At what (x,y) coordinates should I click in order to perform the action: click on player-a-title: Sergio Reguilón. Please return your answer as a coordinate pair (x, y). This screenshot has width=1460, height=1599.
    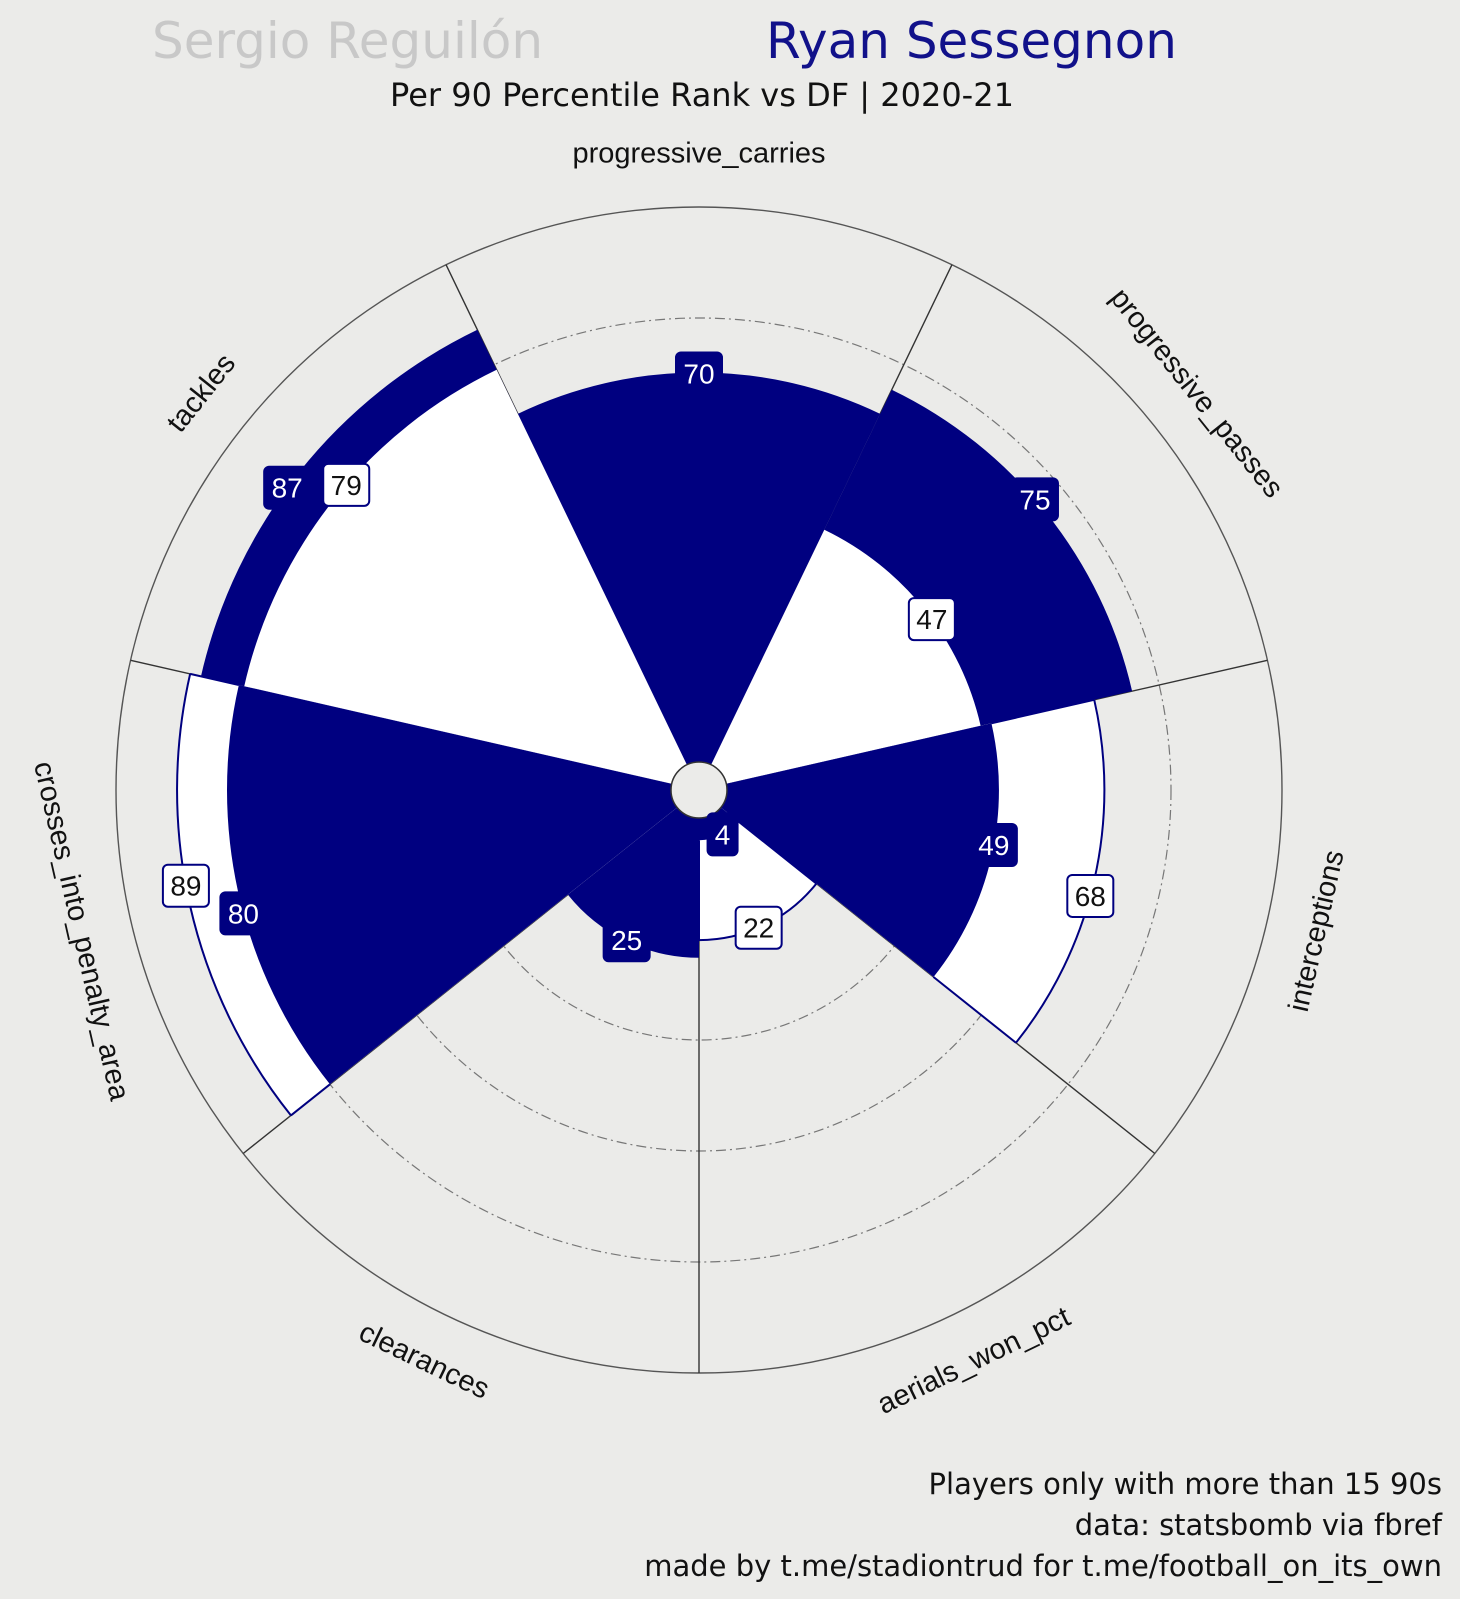
    Looking at the image, I should click on (348, 41).